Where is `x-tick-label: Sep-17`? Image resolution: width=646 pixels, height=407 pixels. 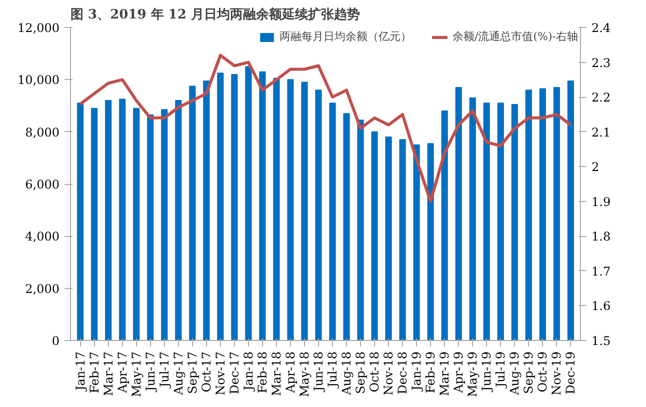 x-tick-label: Sep-17 is located at coordinates (192, 373).